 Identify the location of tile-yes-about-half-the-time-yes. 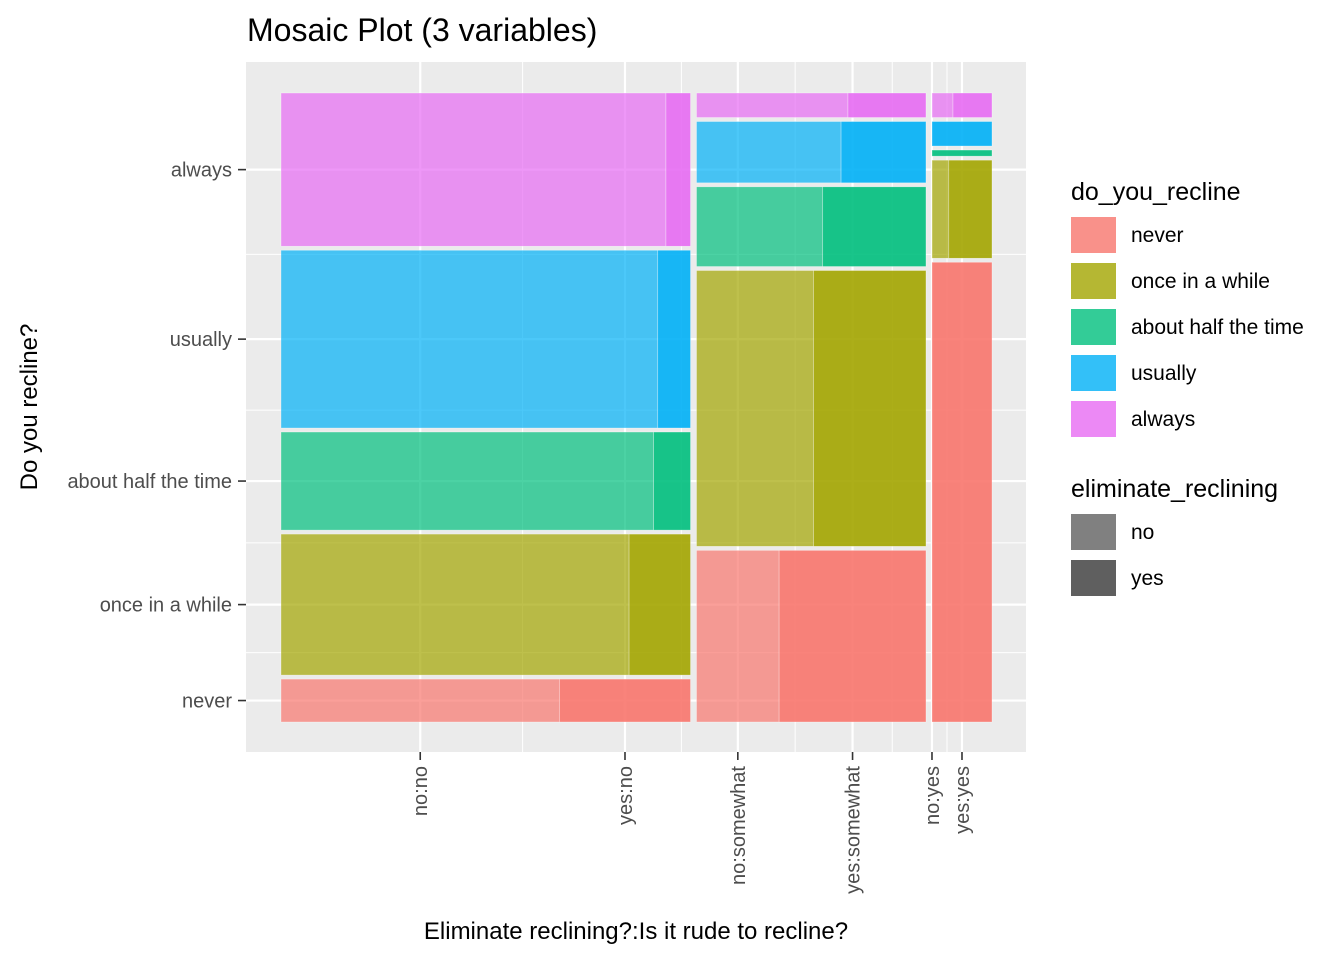
(962, 153).